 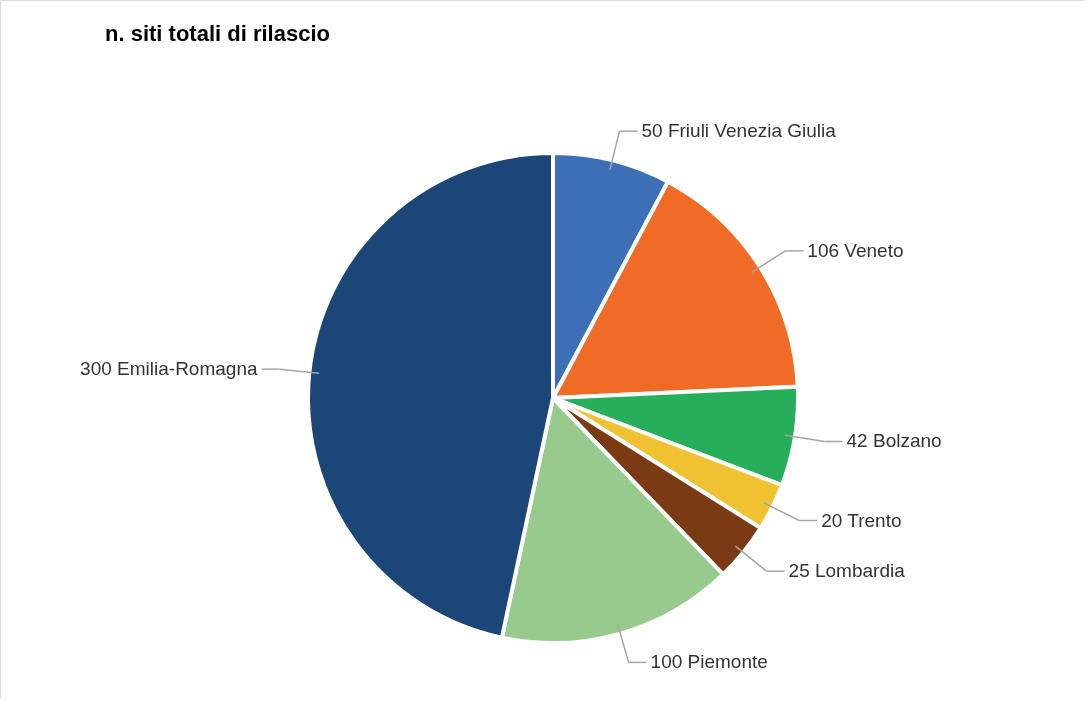 What do you see at coordinates (739, 131) in the screenshot?
I see `slice-label: 50 Friuli Venezia Giulia` at bounding box center [739, 131].